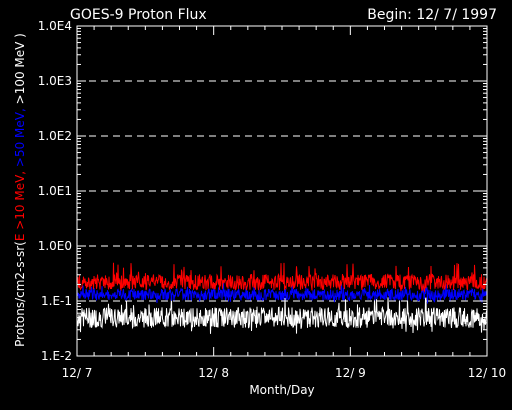 Image resolution: width=512 pixels, height=410 pixels. What do you see at coordinates (284, 373) in the screenshot?
I see `x-tick-labels: 12/ 7 12/ 8 12/ 9 12/ 10` at bounding box center [284, 373].